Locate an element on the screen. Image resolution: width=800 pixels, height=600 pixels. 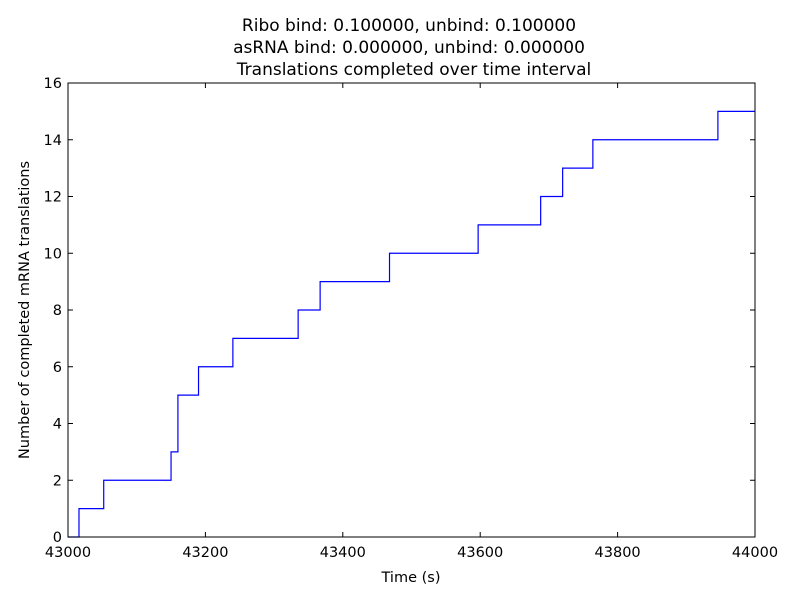
y-tick-label: 0 is located at coordinates (57, 538).